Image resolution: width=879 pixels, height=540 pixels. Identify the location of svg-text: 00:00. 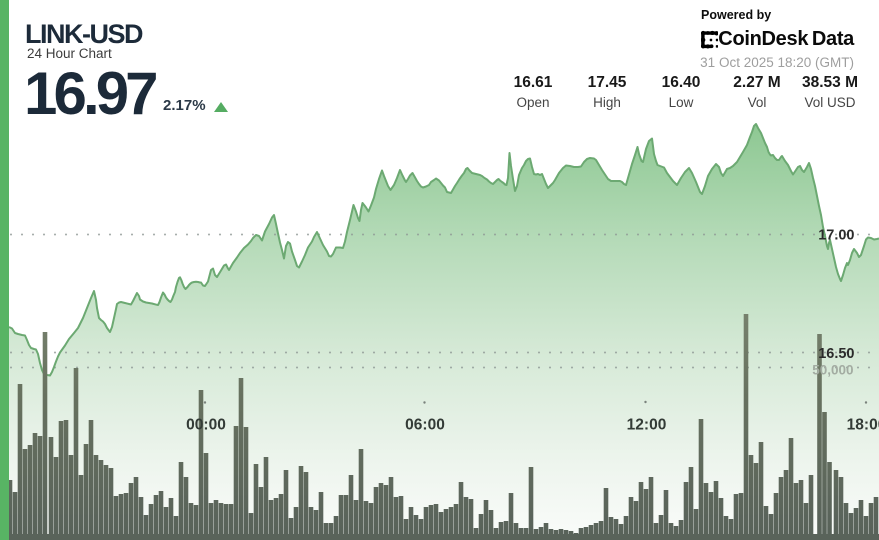
(206, 425).